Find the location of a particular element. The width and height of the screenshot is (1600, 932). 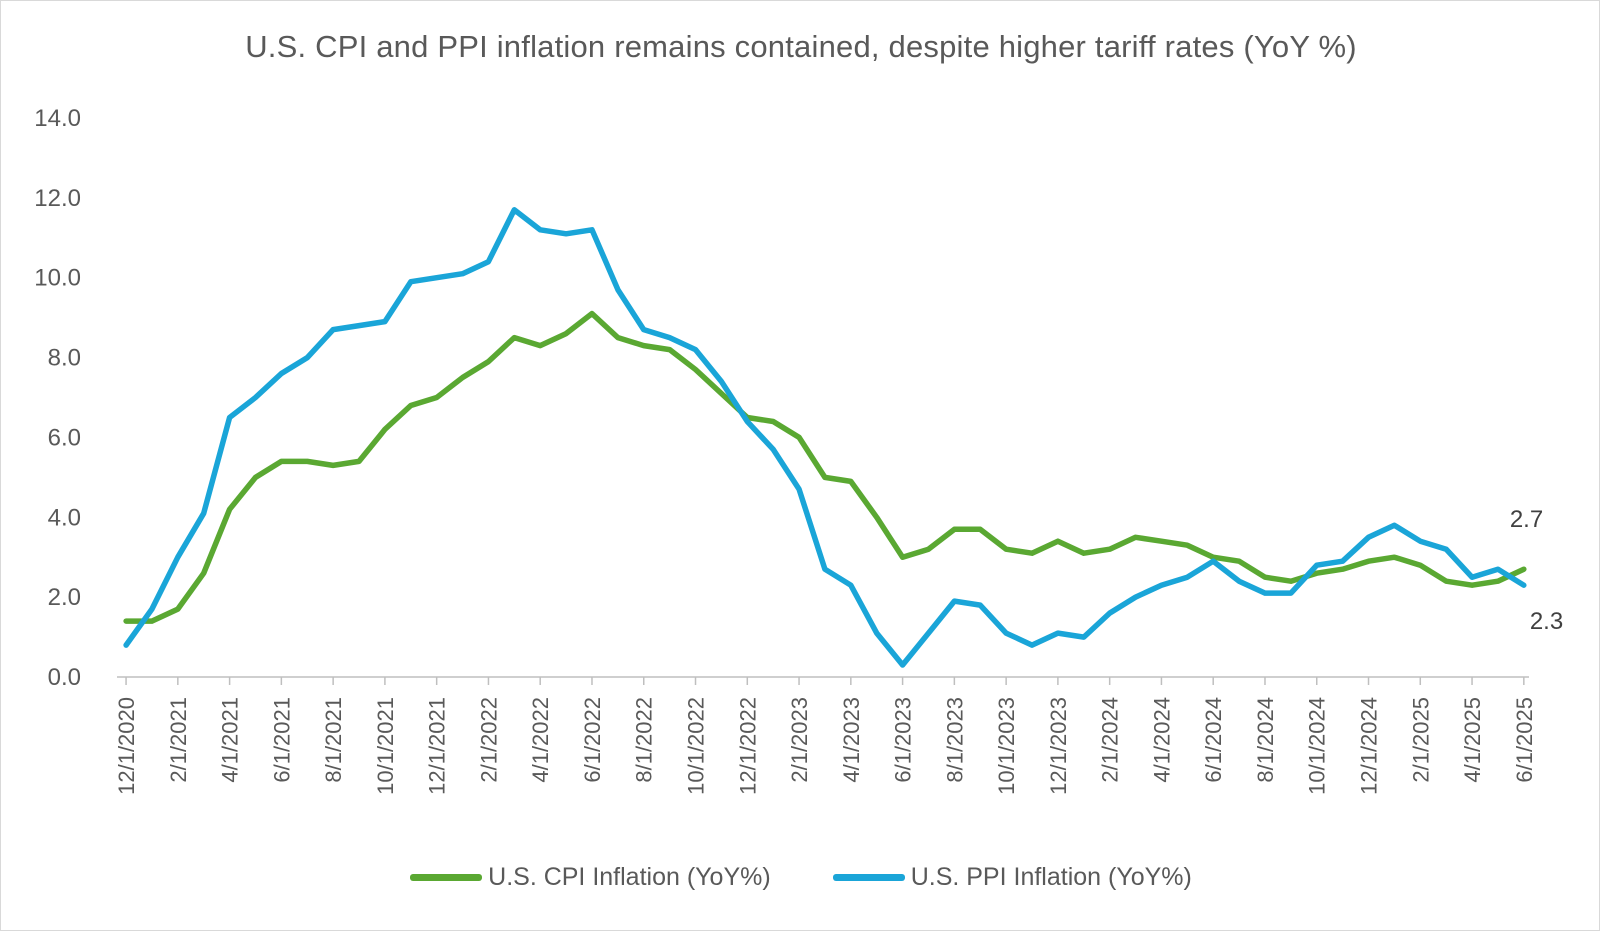

data-labels: 2.7 2.3 is located at coordinates (1536, 570).